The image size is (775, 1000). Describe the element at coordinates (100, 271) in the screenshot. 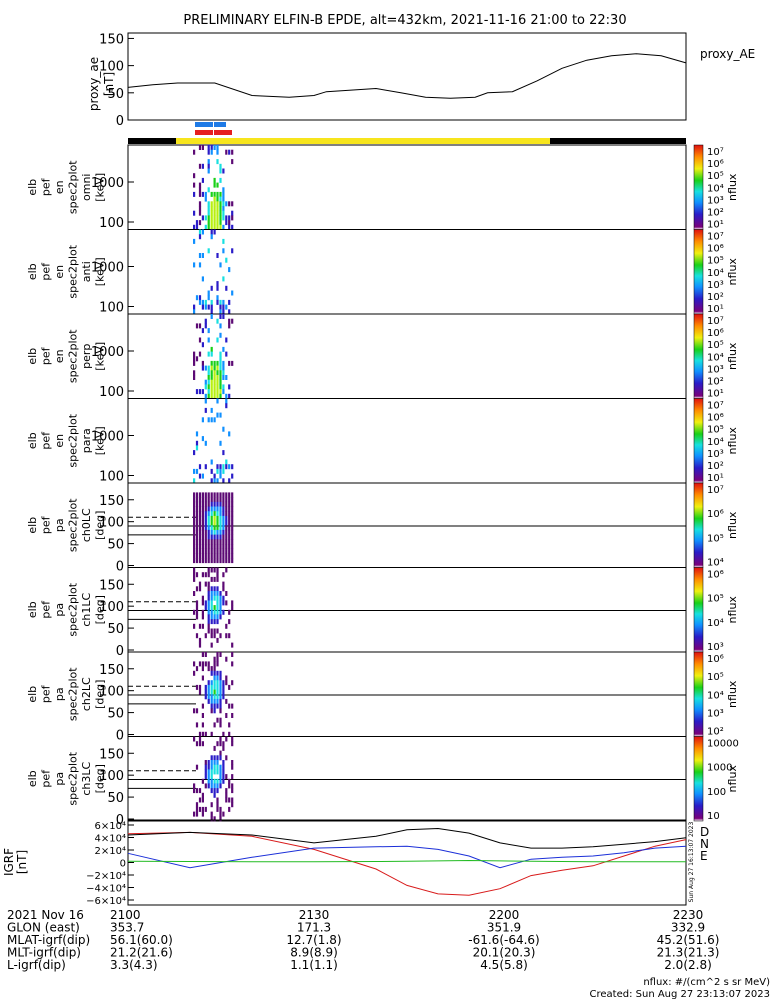

I see `panel-ylabel-5: [keV]` at that location.